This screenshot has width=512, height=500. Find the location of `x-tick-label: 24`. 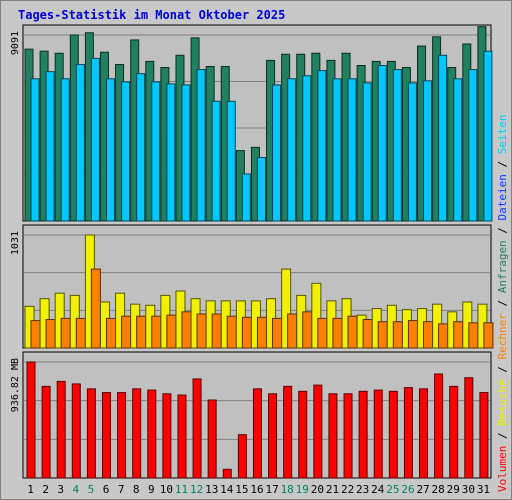

x-tick-label: 24 is located at coordinates (378, 489).